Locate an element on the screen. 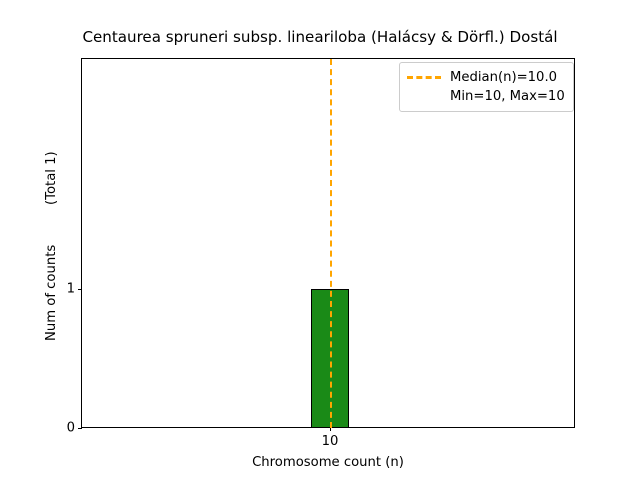 The image size is (640, 480). median-line is located at coordinates (331, 243).